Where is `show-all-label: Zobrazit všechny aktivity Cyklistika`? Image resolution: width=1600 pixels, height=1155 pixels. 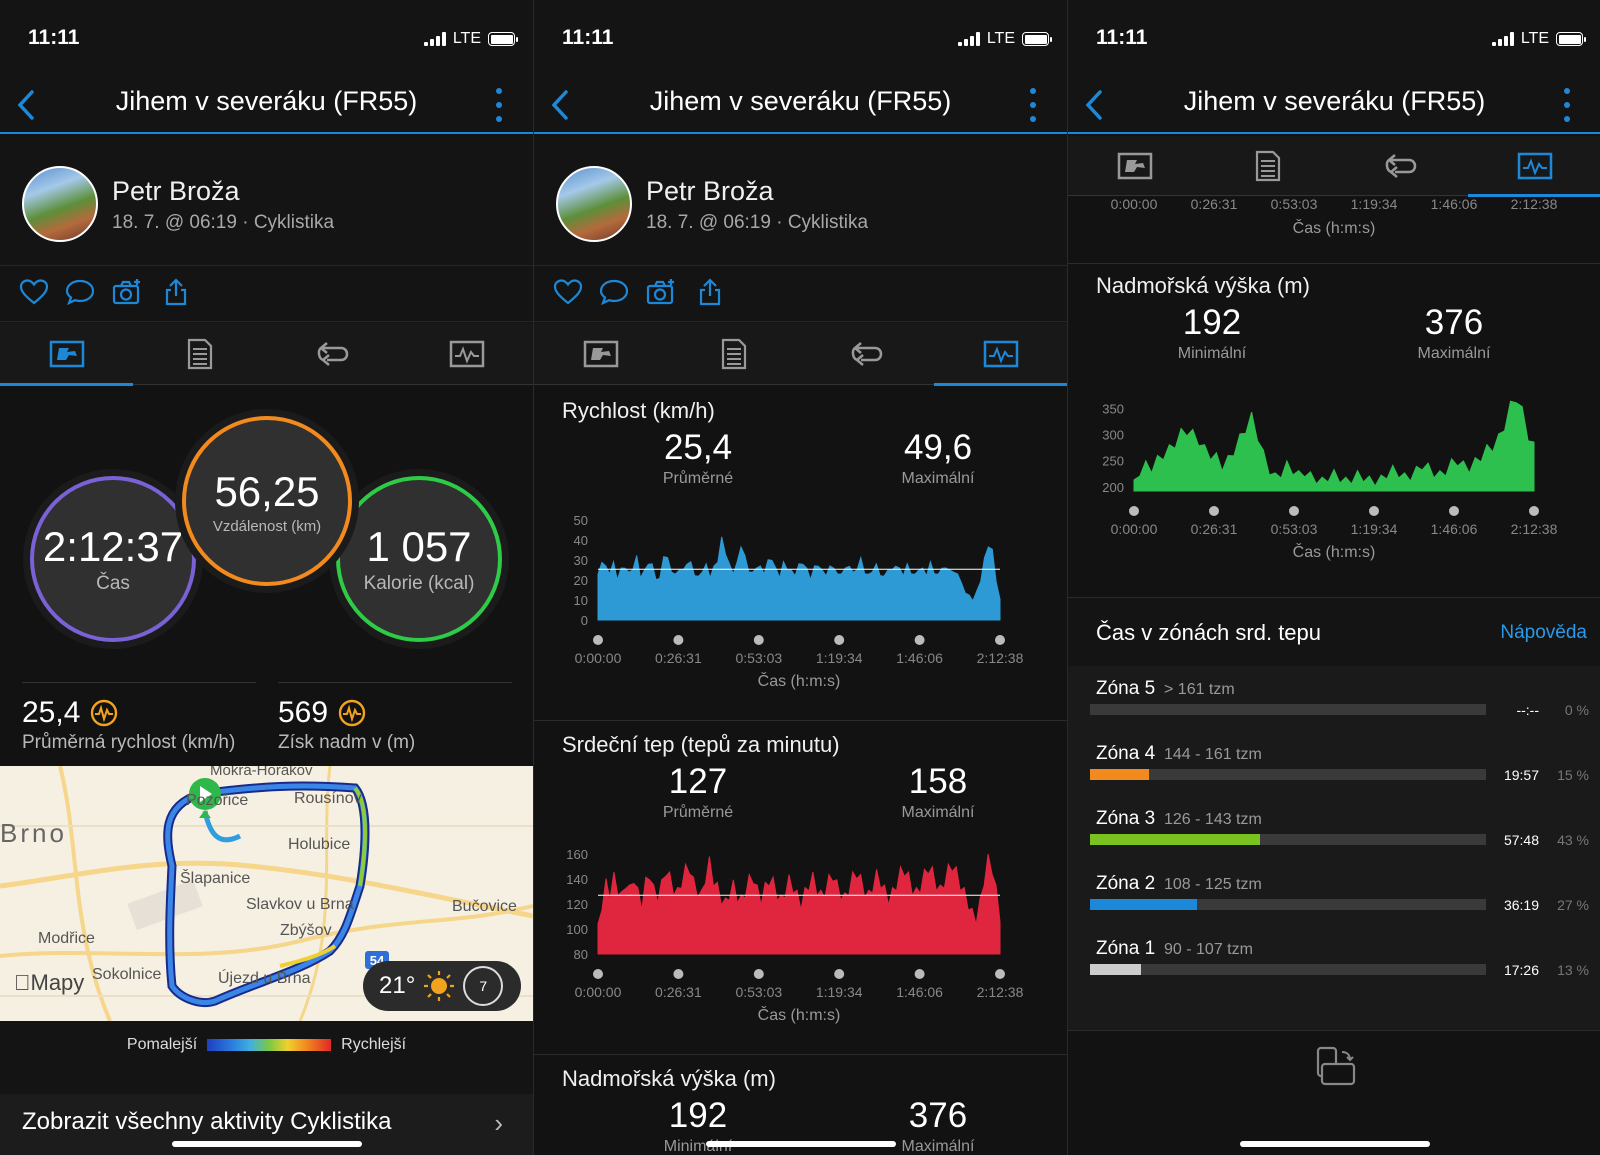 show-all-label: Zobrazit všechny aktivity Cyklistika is located at coordinates (207, 1121).